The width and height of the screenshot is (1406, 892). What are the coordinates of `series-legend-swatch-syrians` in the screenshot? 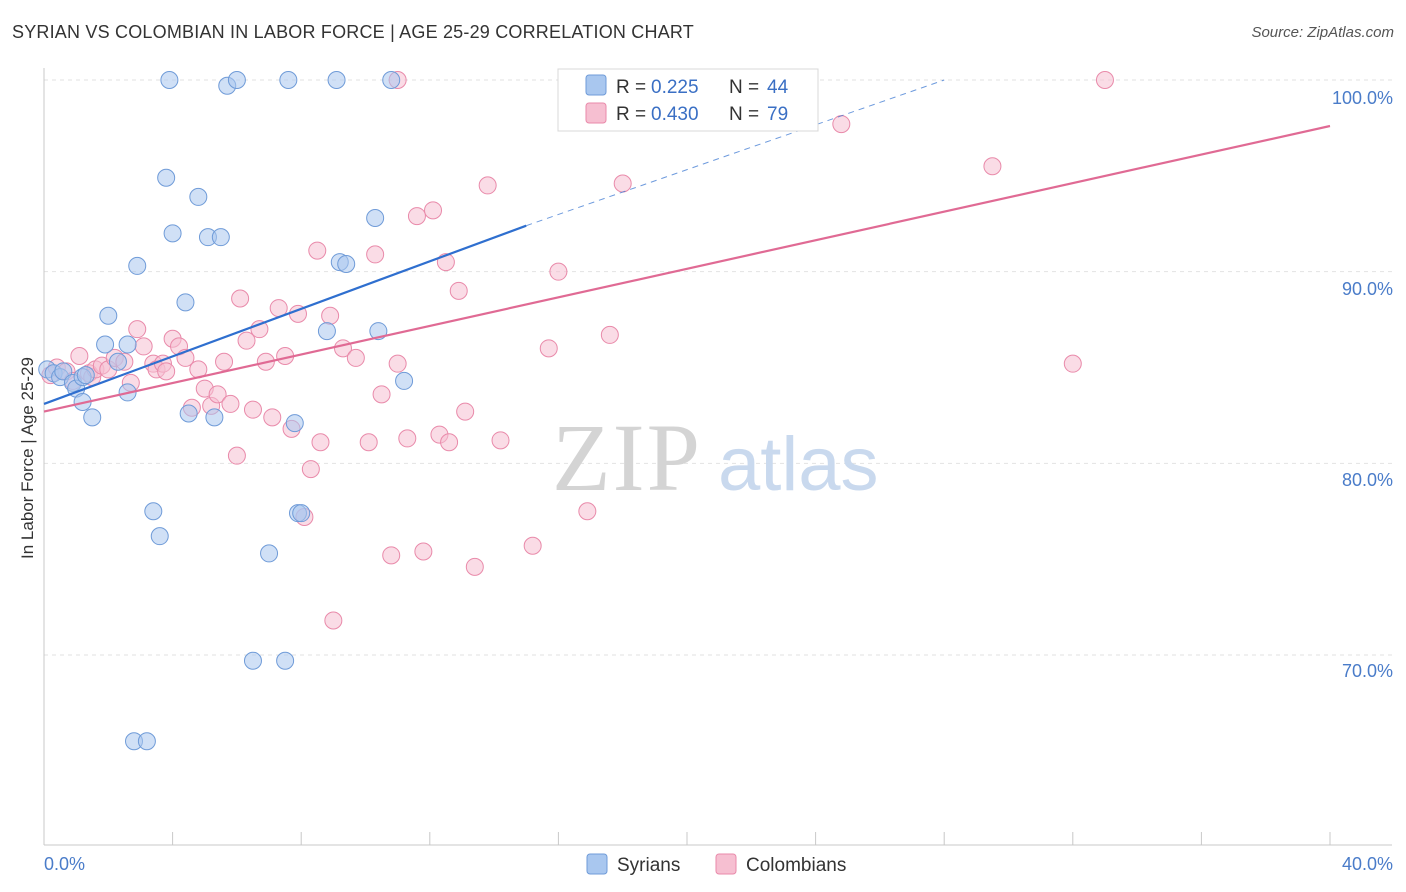 It's located at (597, 864).